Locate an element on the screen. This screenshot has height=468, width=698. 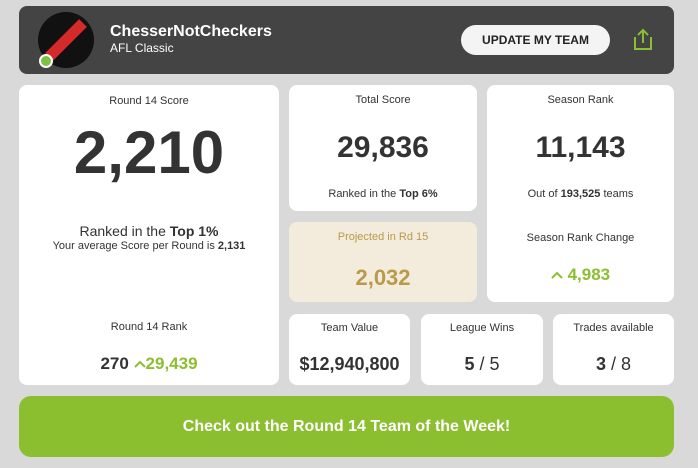
rank-value: Top 6% is located at coordinates (418, 194).